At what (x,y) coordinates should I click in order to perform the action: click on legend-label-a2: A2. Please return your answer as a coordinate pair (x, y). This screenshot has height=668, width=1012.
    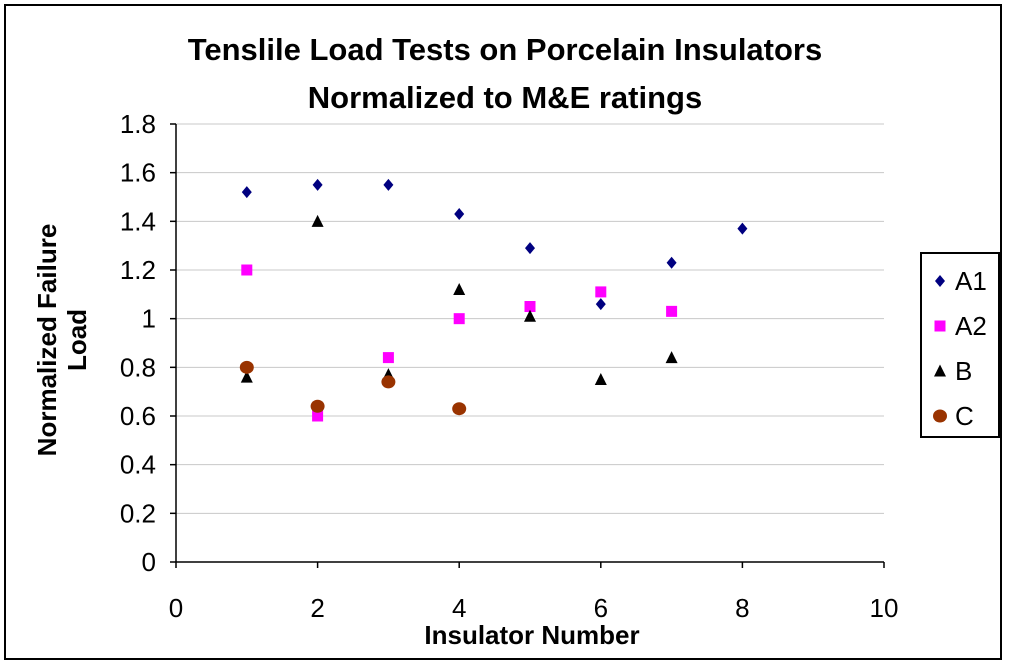
    Looking at the image, I should click on (971, 326).